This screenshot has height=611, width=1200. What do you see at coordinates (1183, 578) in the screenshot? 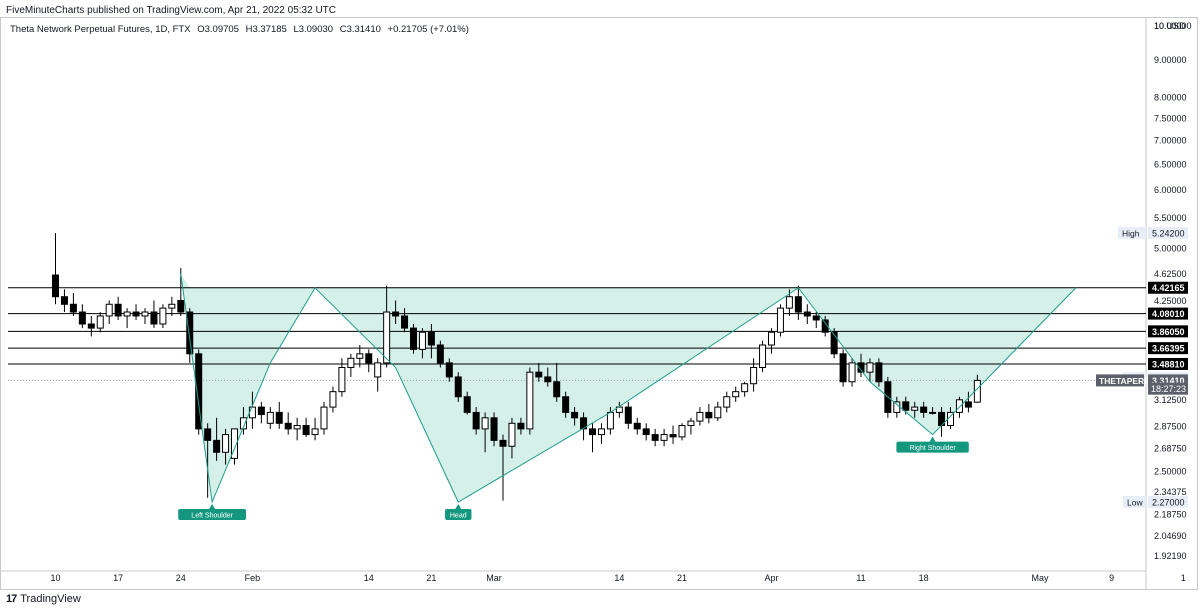
I see `time-tick-label: 1` at bounding box center [1183, 578].